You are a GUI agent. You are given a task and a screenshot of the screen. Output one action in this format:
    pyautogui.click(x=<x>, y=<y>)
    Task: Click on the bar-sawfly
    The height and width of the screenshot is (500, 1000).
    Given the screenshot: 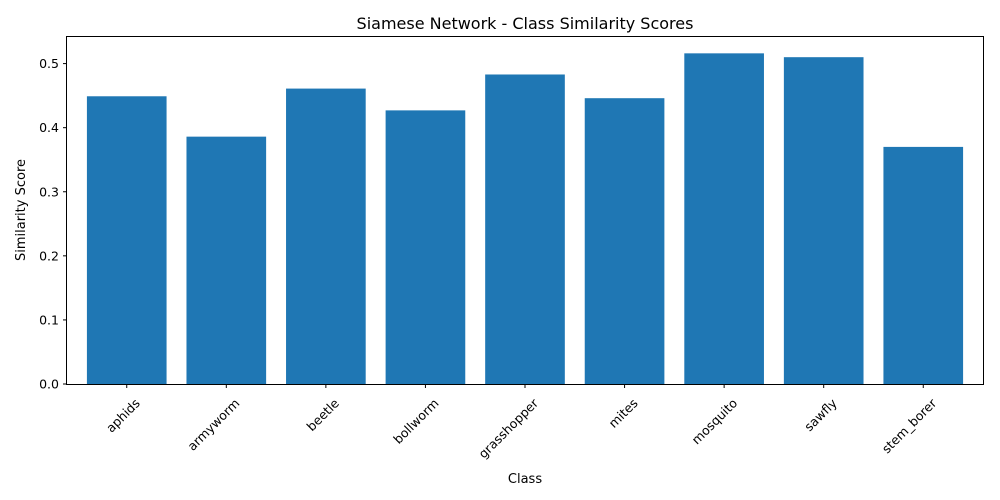 What is the action you would take?
    pyautogui.click(x=823, y=220)
    